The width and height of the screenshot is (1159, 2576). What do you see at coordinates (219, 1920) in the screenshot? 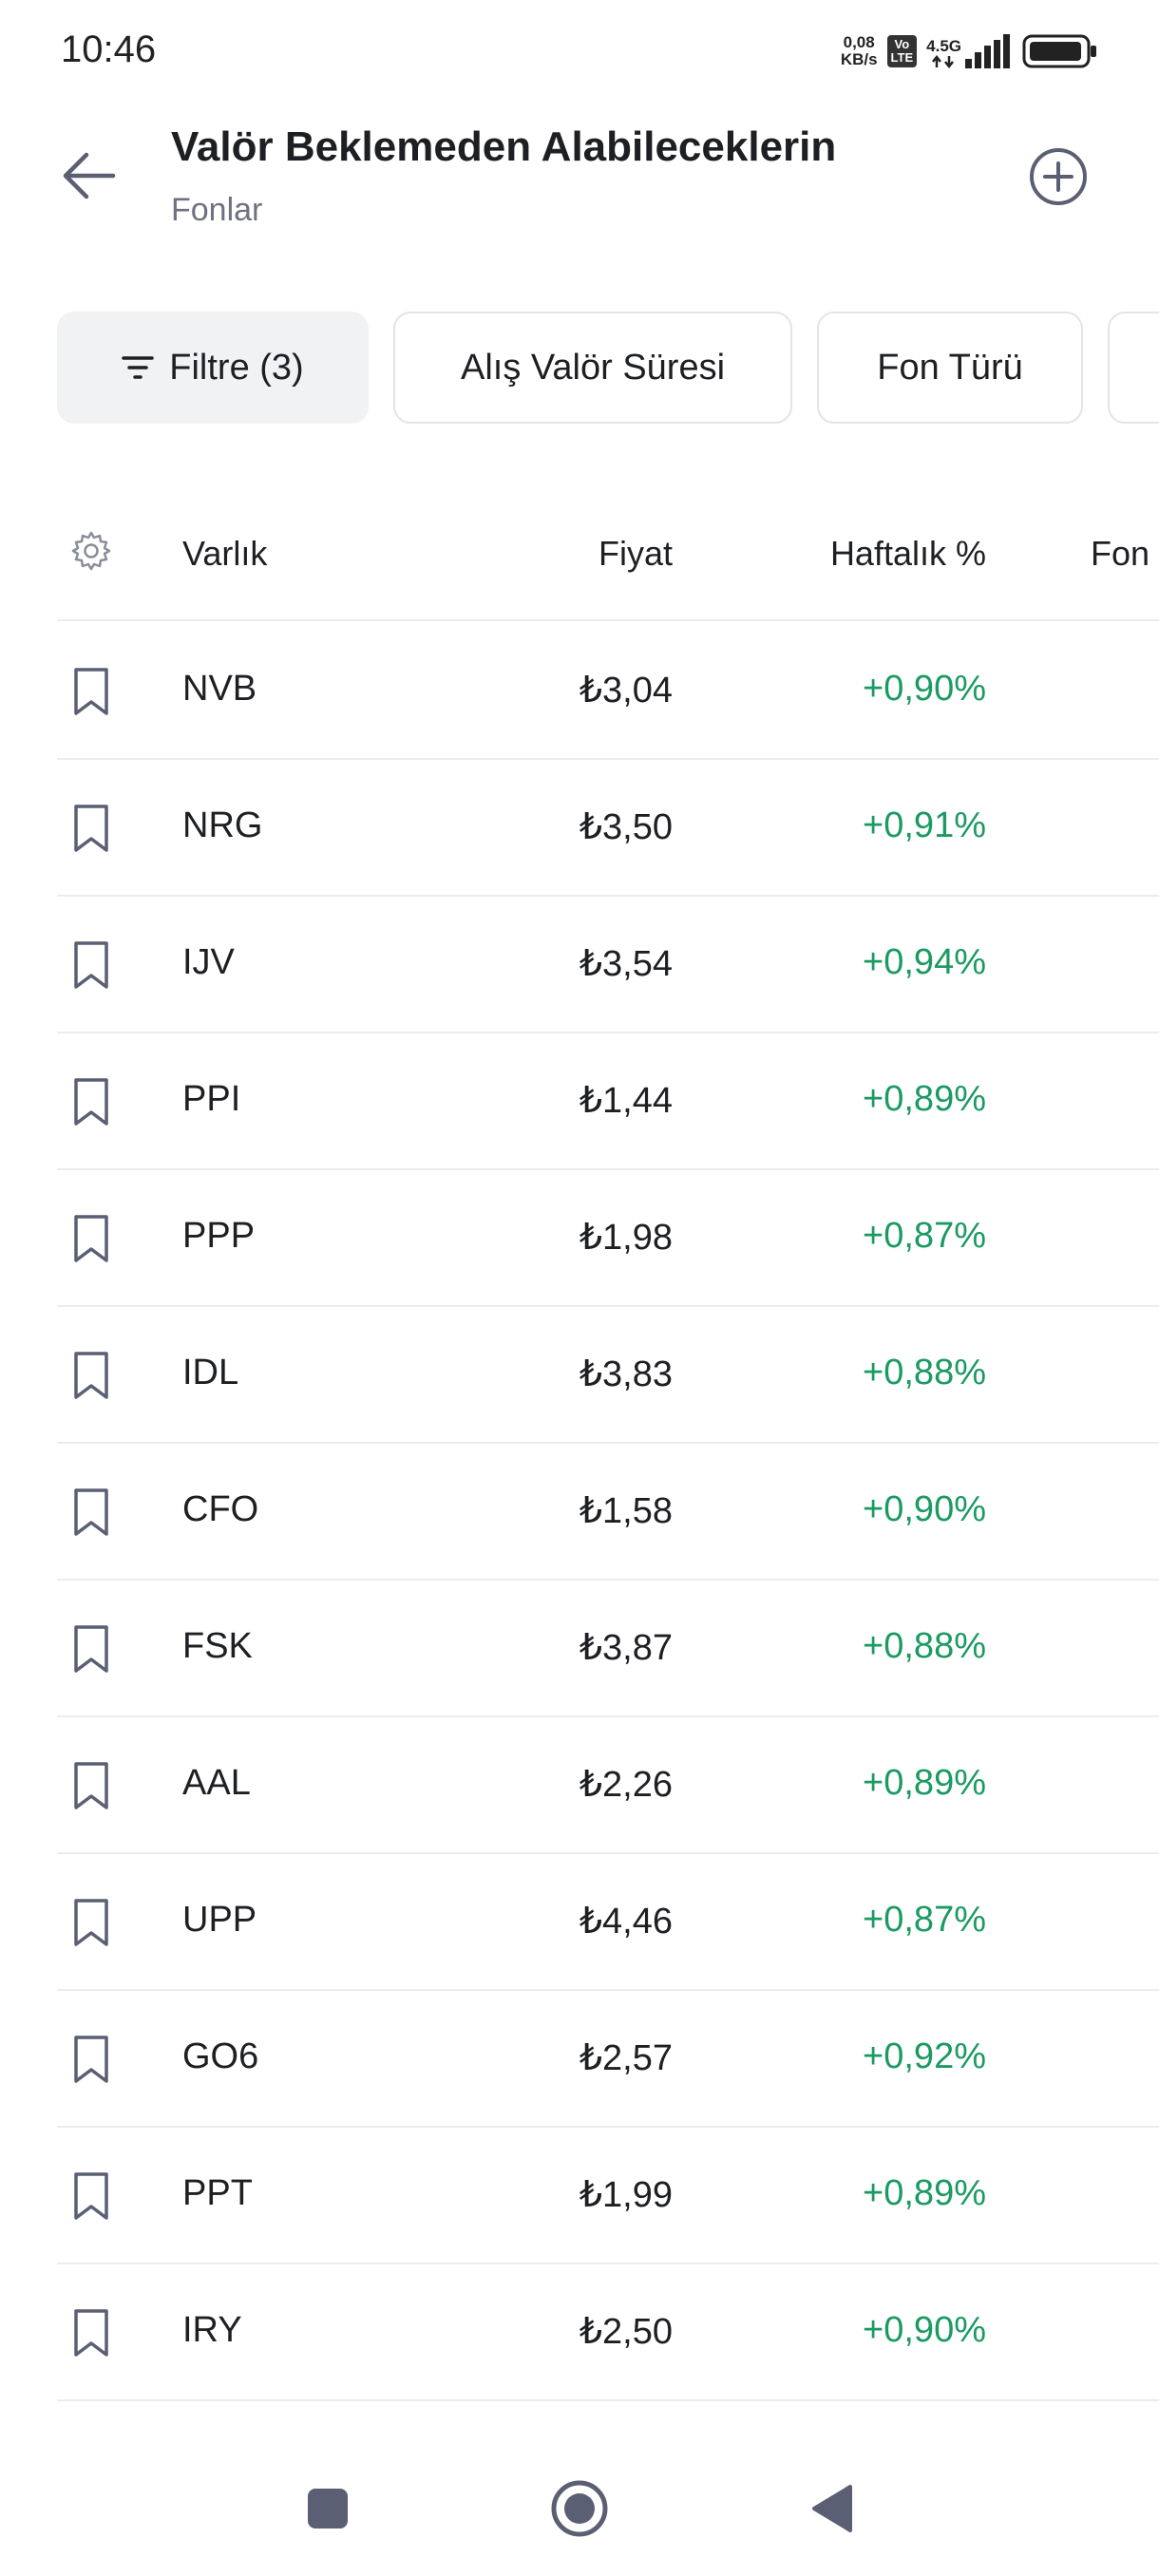
I see `asset-code: UPP` at bounding box center [219, 1920].